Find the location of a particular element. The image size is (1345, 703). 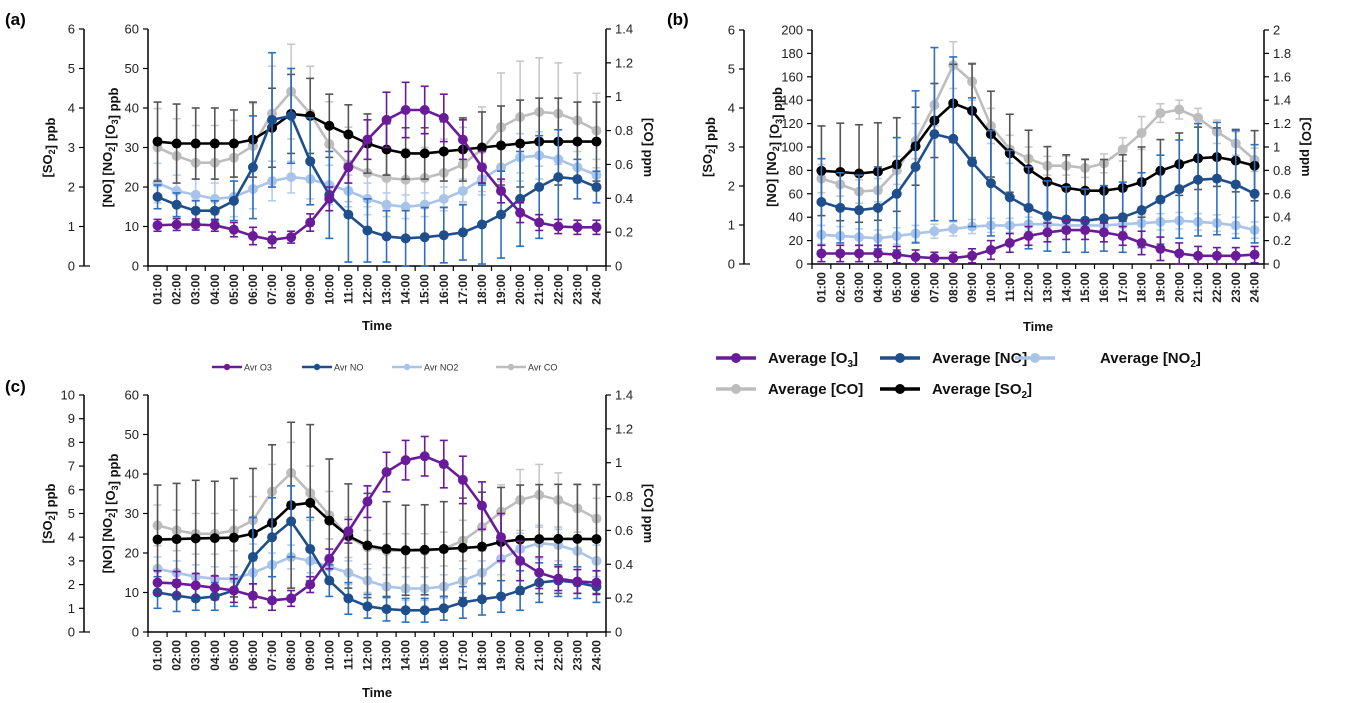

main-tick-label: 50 is located at coordinates (132, 434).